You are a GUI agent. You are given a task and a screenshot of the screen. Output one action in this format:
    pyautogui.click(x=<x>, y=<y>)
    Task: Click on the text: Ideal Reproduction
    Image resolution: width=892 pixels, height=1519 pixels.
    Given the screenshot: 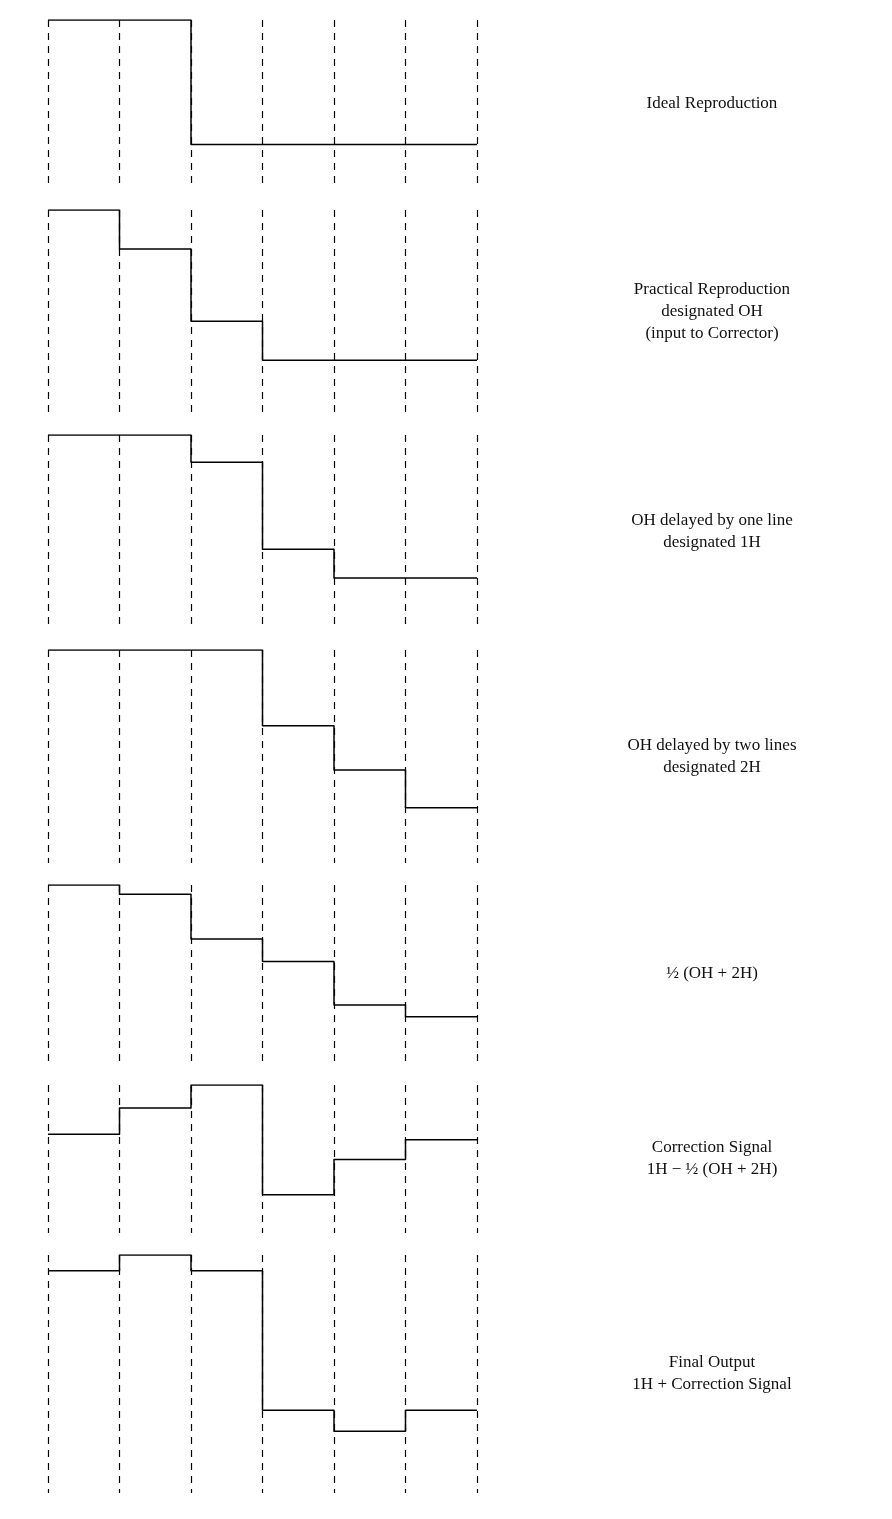 What is the action you would take?
    pyautogui.click(x=712, y=103)
    